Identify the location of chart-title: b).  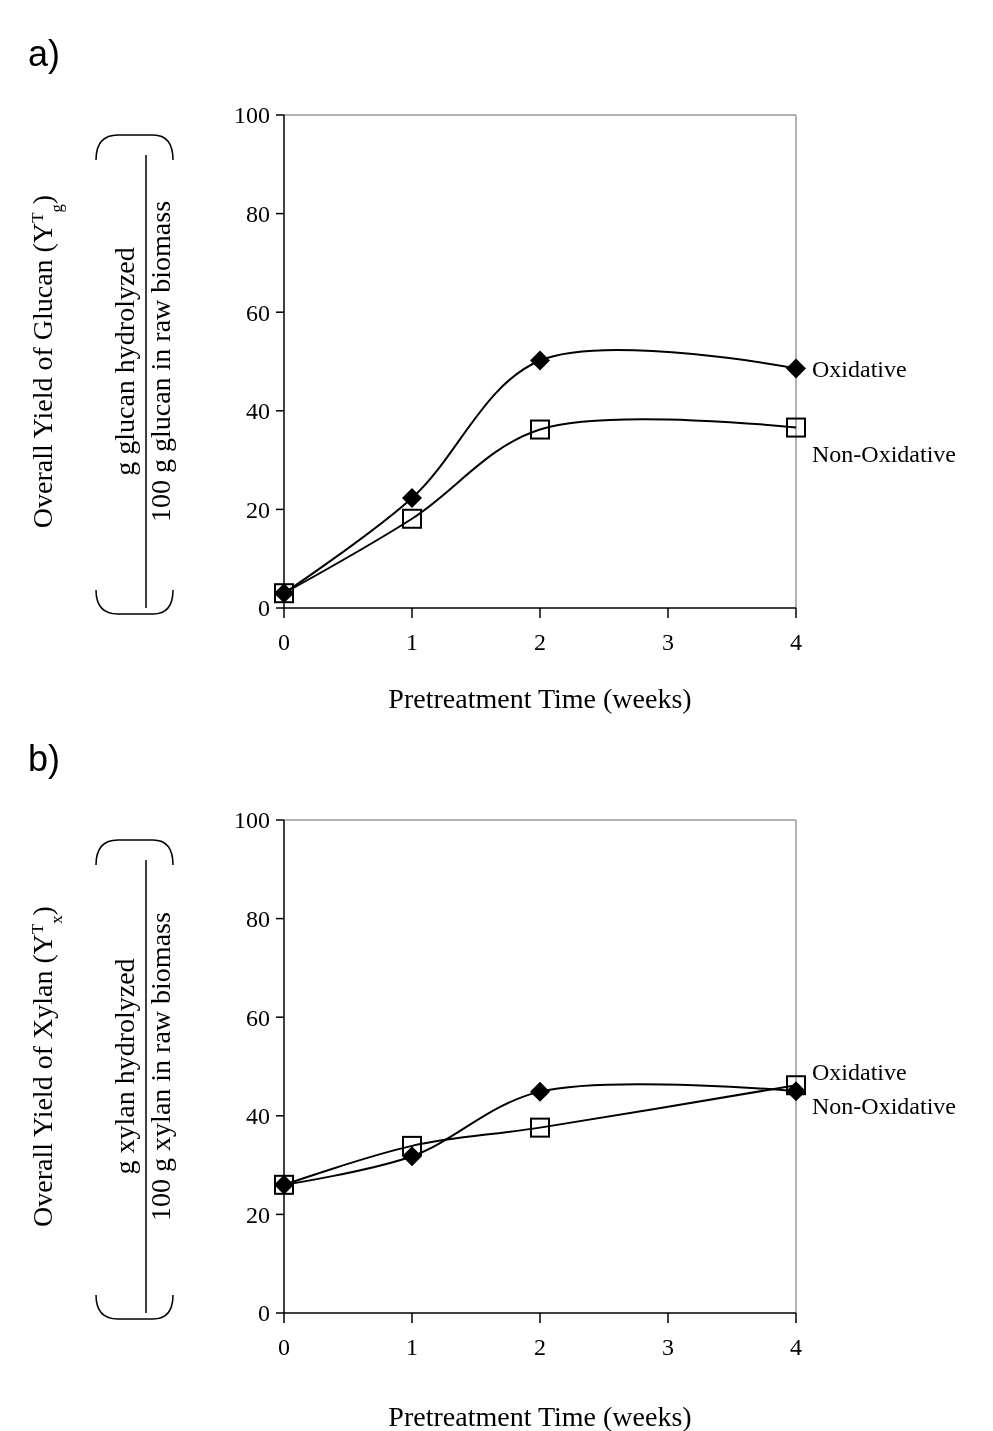
(44, 758).